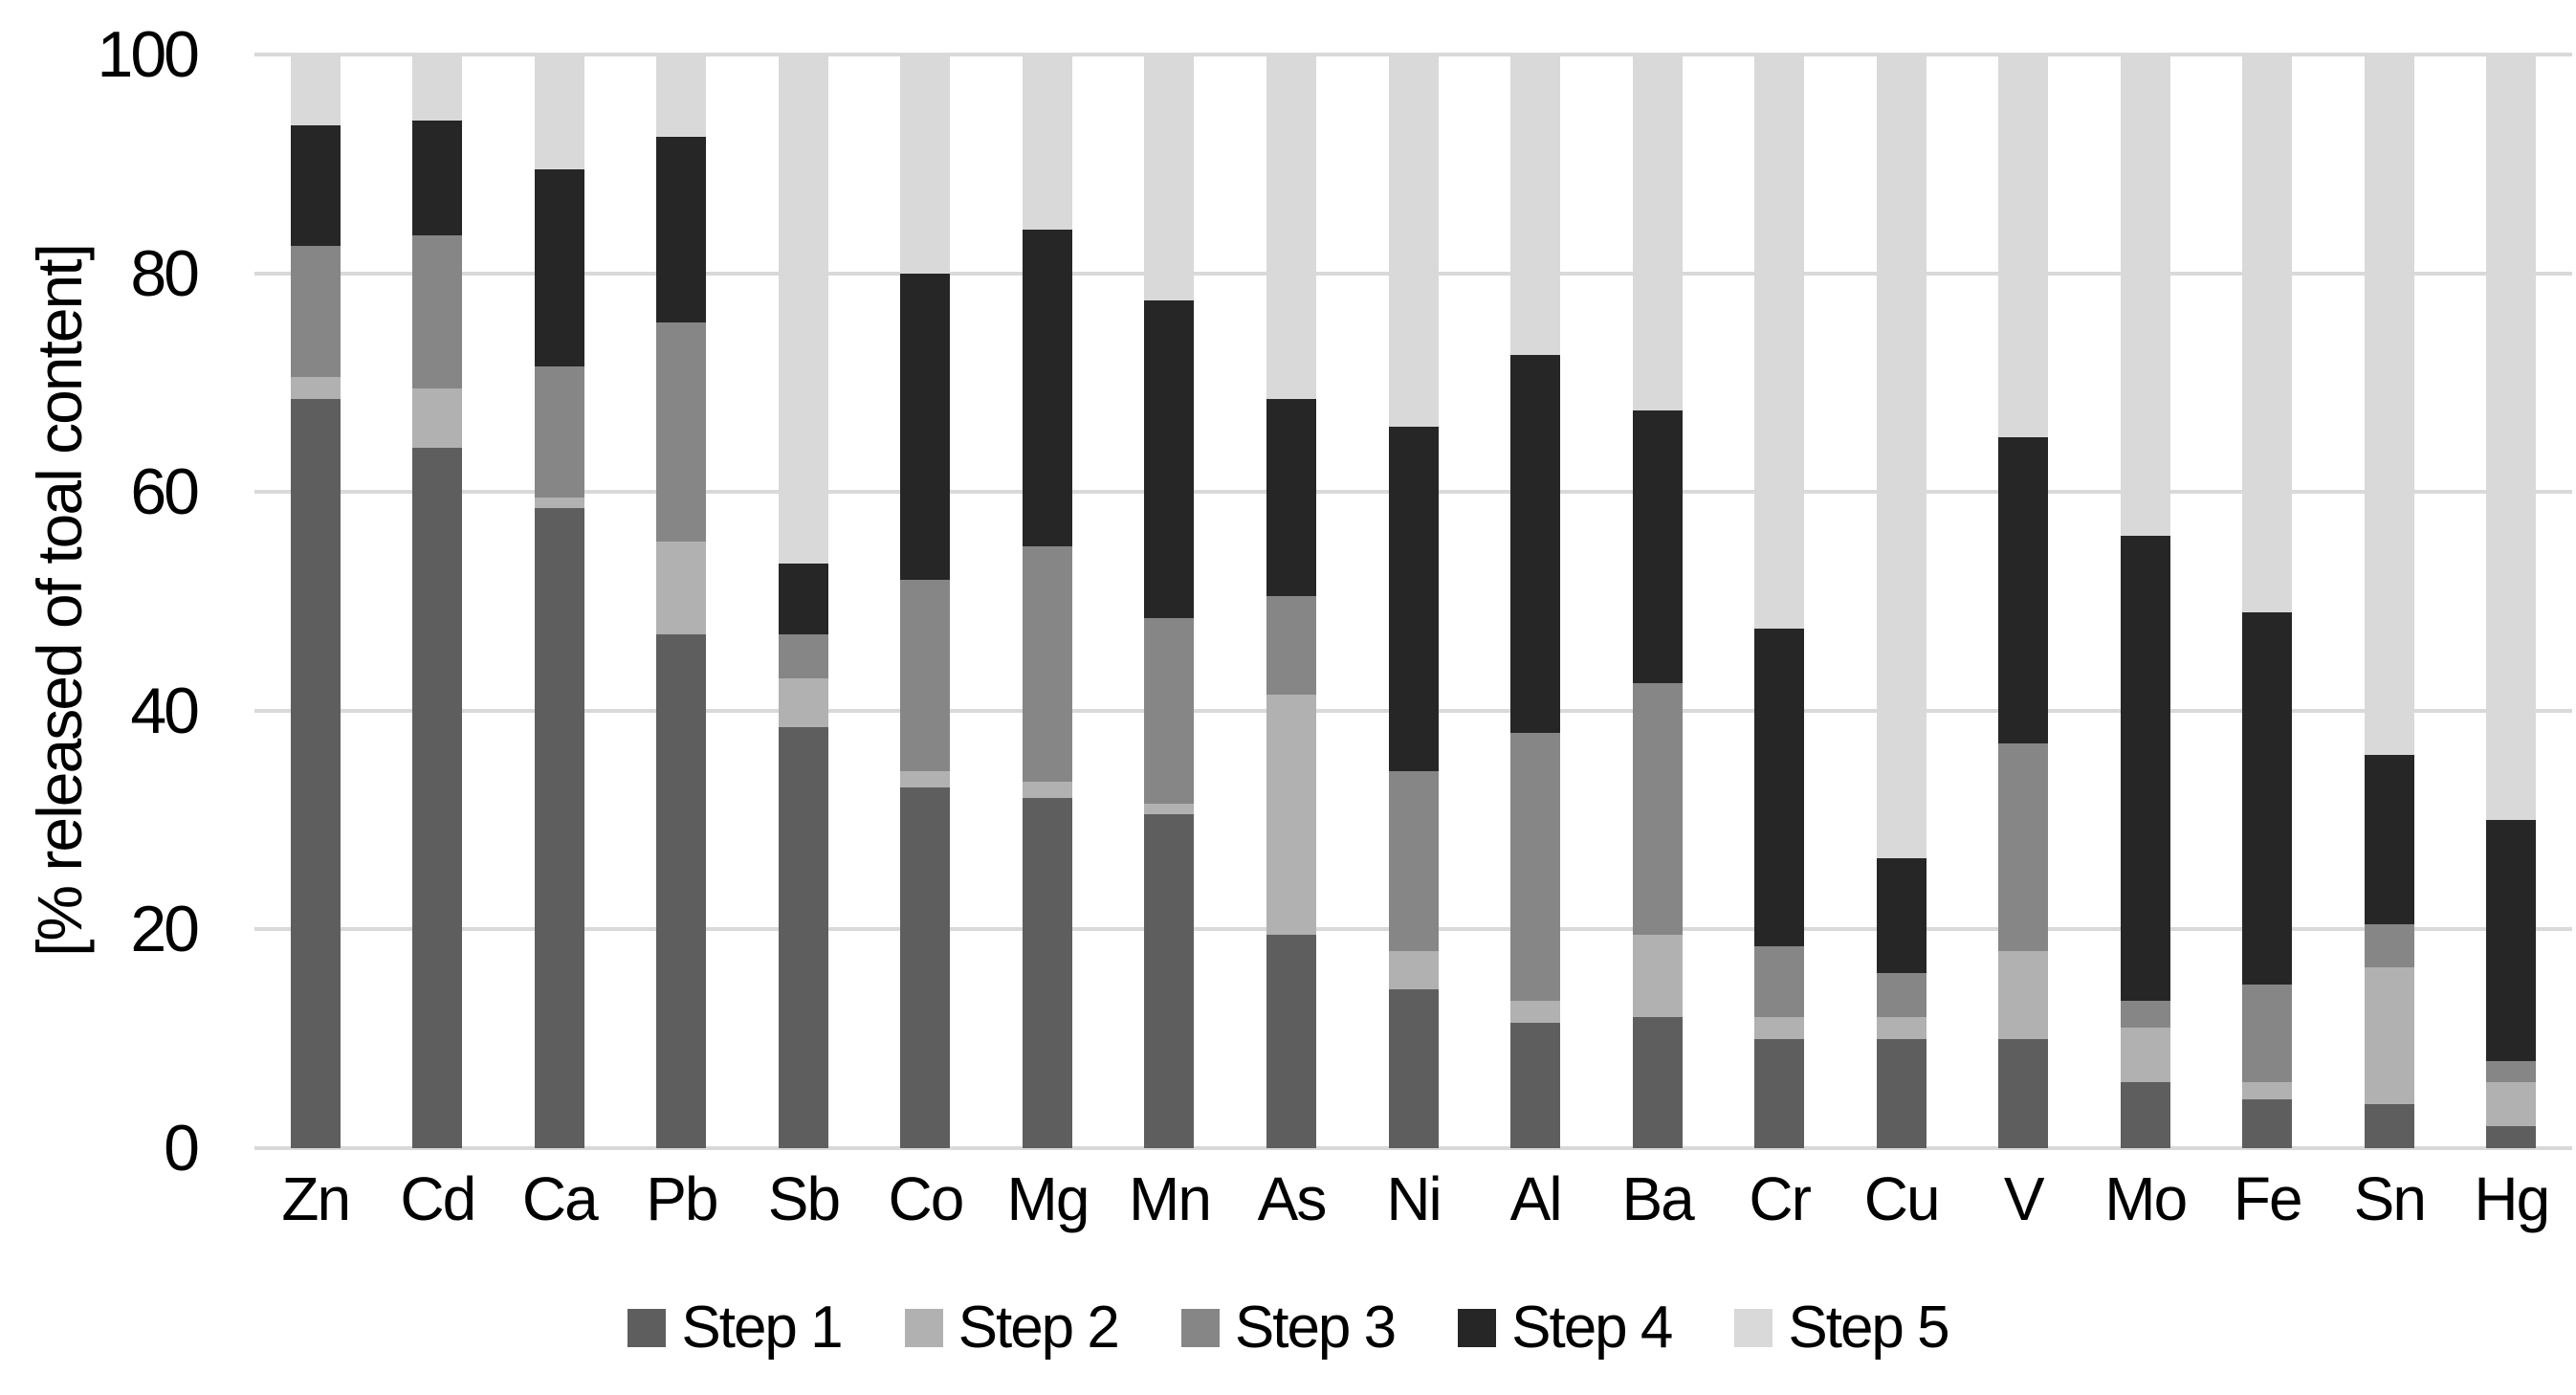 The width and height of the screenshot is (2576, 1395). What do you see at coordinates (2145, 601) in the screenshot?
I see `bar-slot-mo` at bounding box center [2145, 601].